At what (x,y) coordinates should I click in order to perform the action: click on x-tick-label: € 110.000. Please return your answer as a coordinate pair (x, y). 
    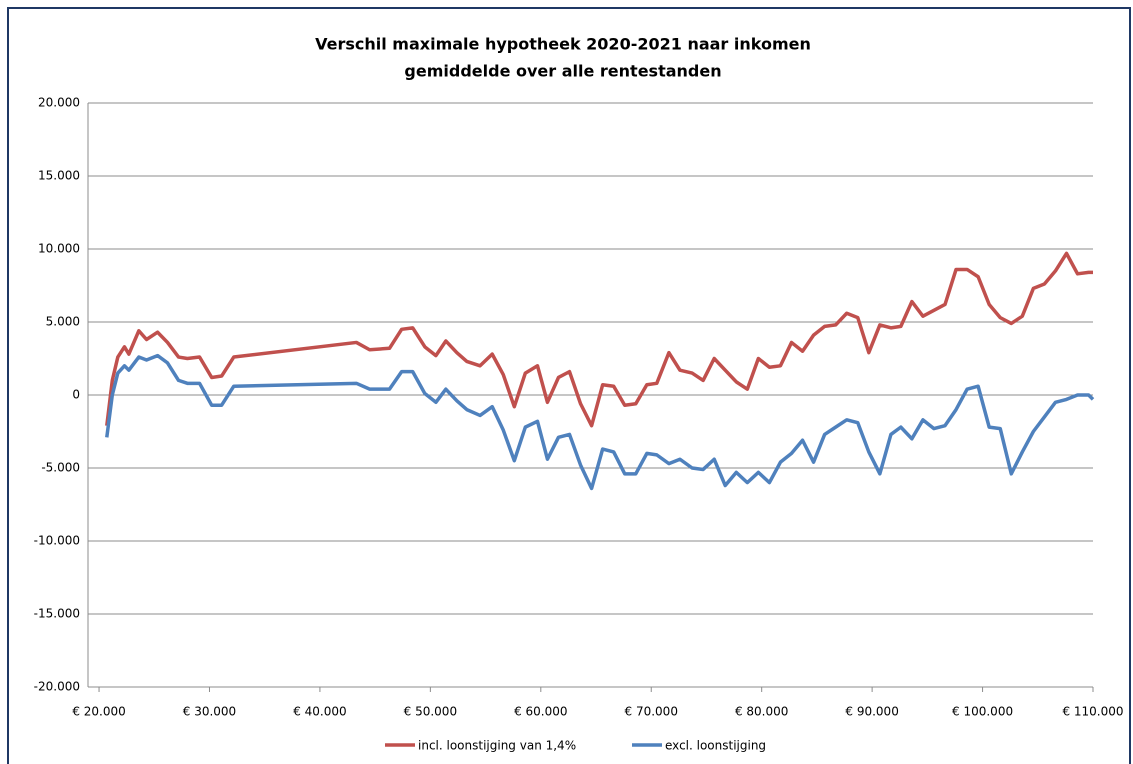
    Looking at the image, I should click on (1092, 712).